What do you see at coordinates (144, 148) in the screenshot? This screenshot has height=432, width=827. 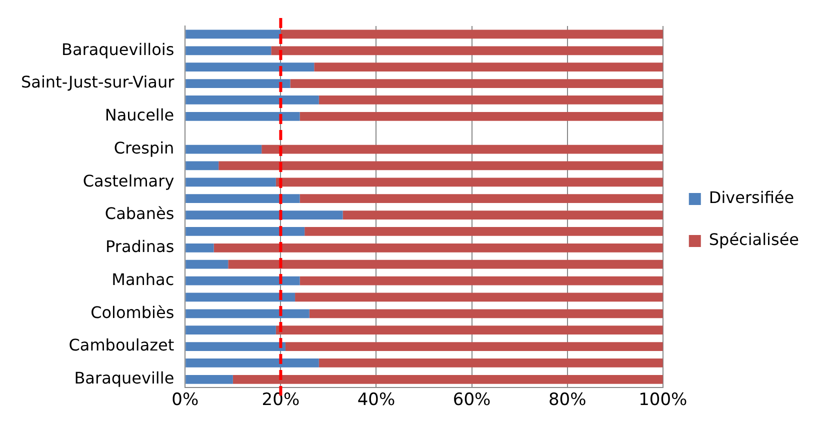 I see `y-tick-label: Crespin` at bounding box center [144, 148].